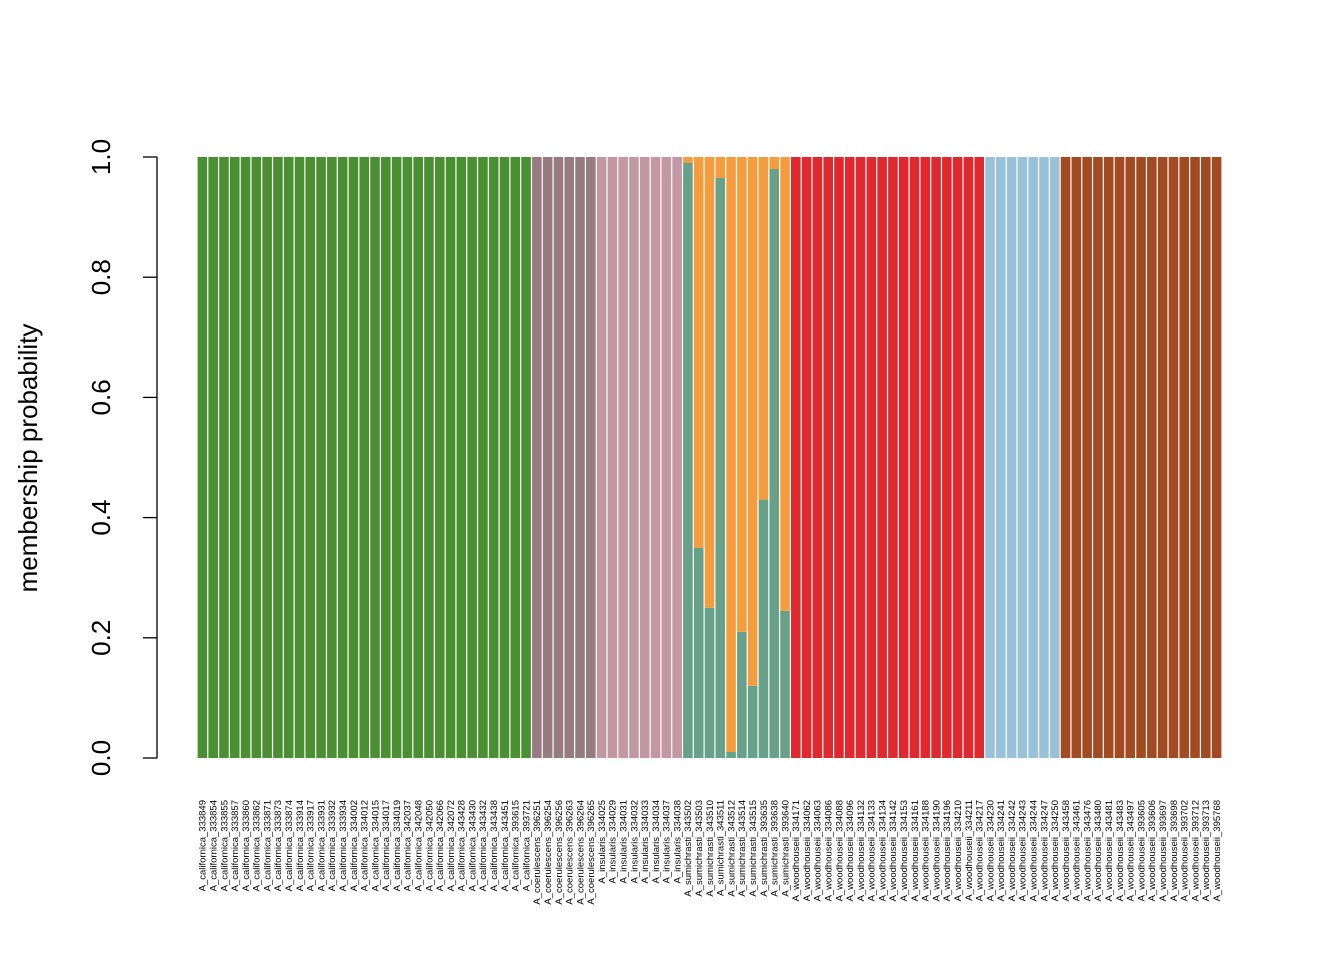  I want to click on x-tick-label: A_woodhouseii_334161, so click(915, 850).